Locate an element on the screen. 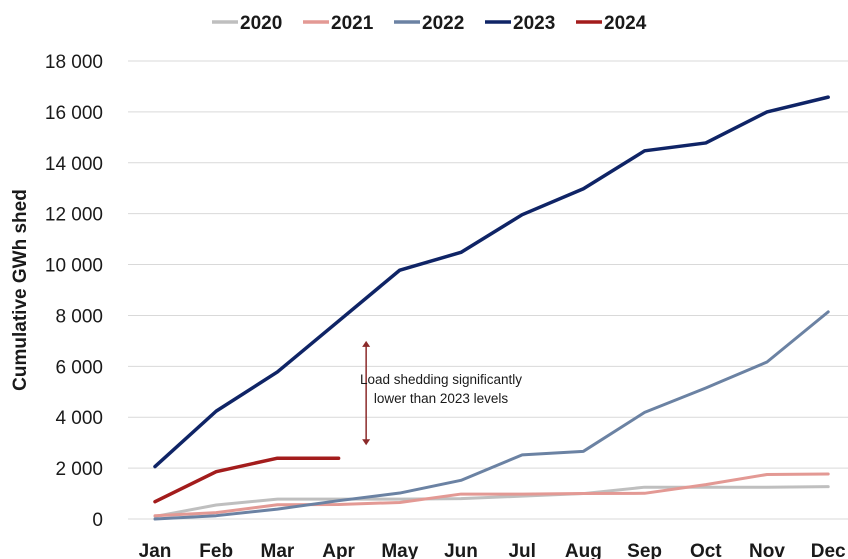 The height and width of the screenshot is (559, 848). legend: 2020 2021 2022 2023 2024 is located at coordinates (429, 23).